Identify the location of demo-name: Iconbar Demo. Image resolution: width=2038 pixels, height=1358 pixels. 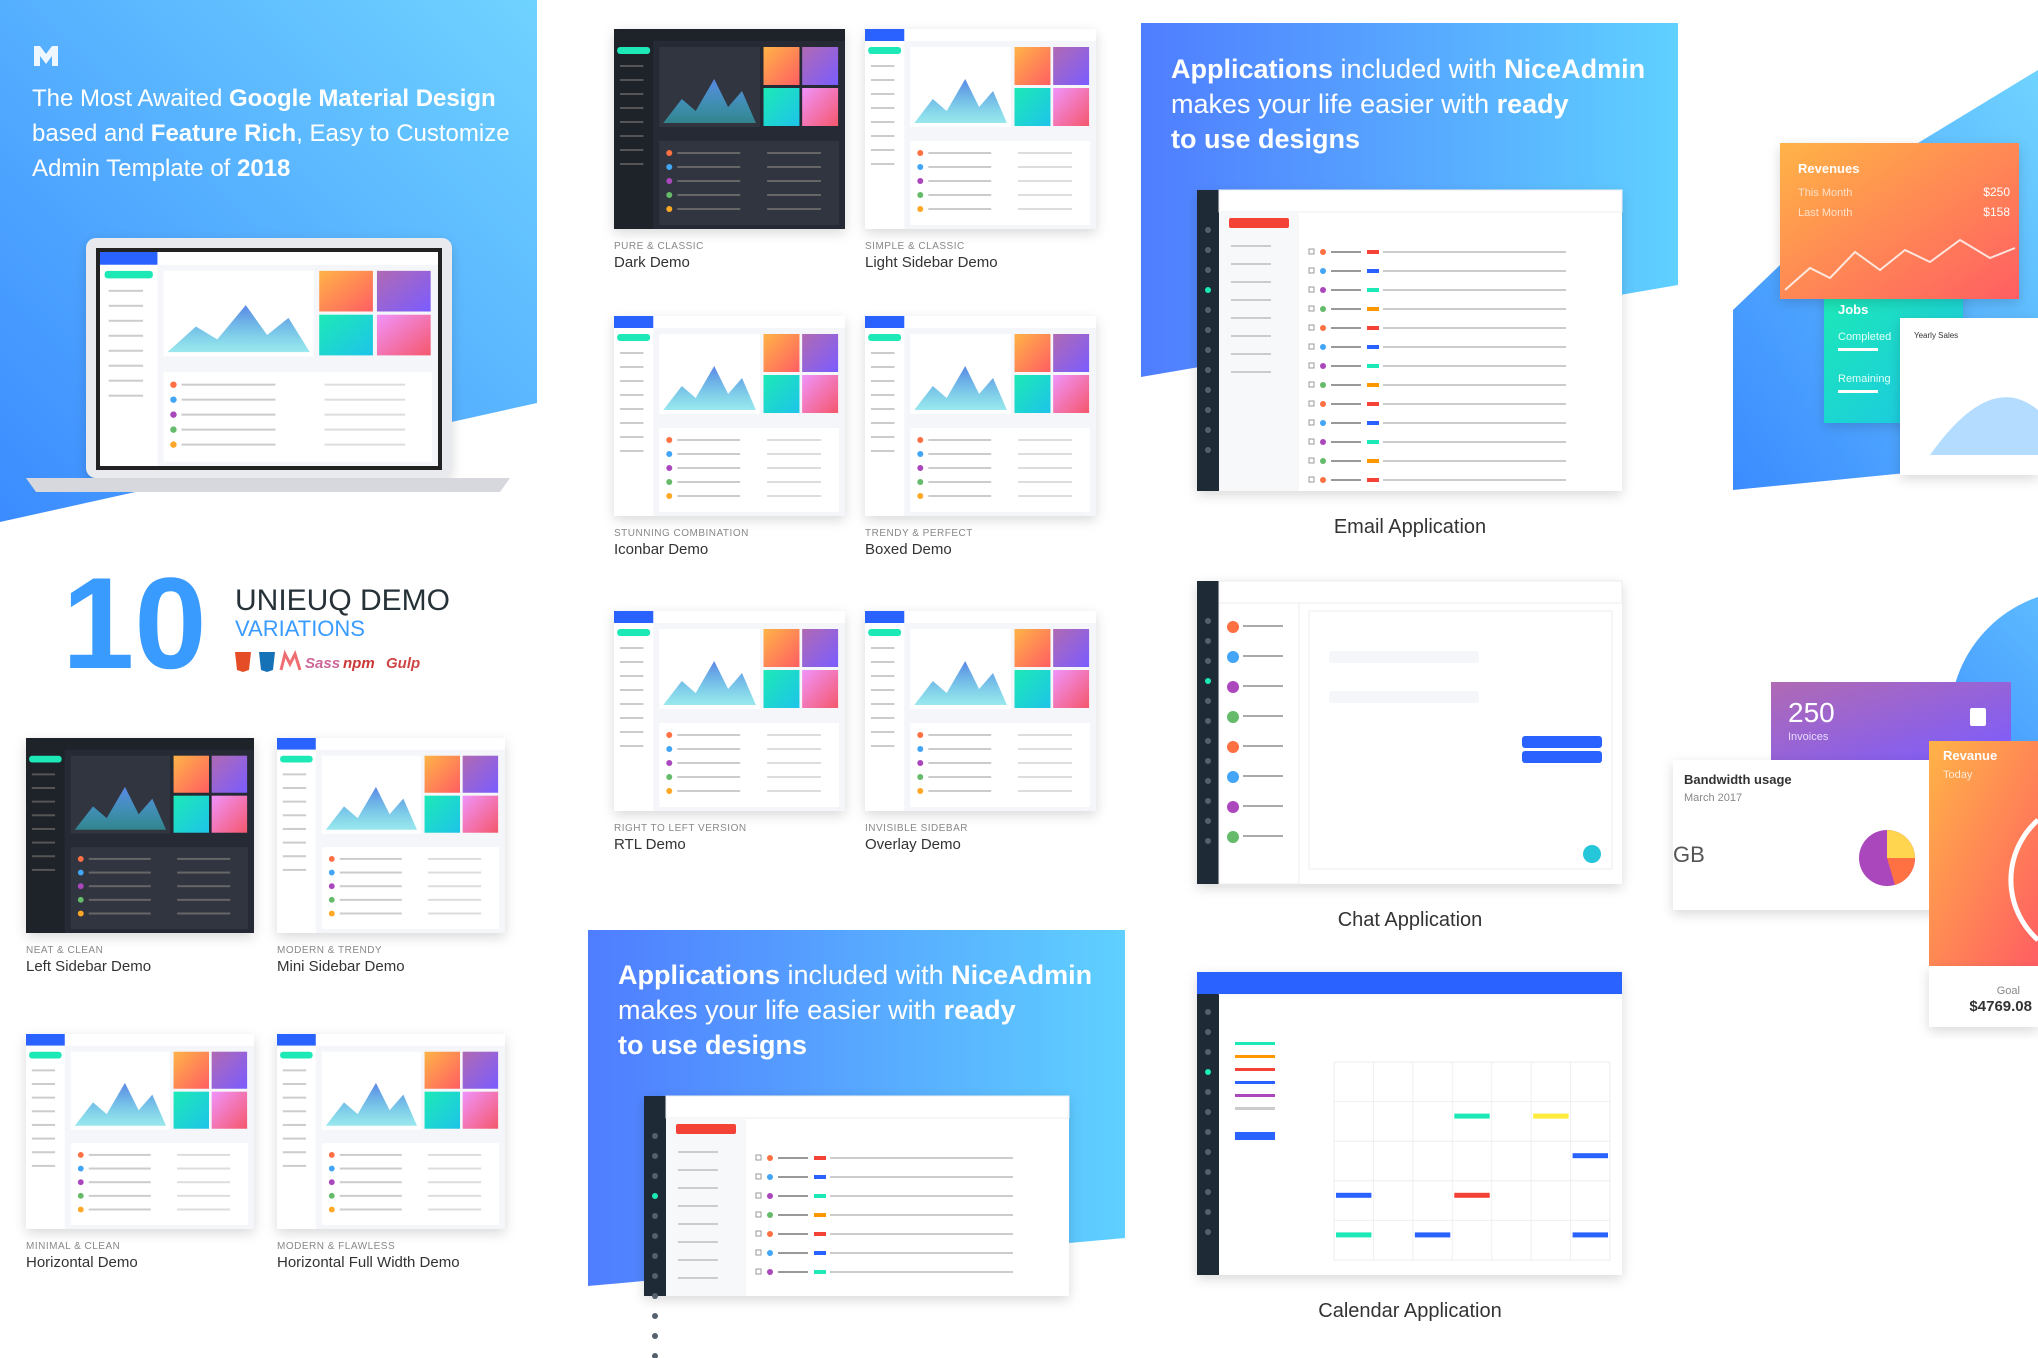
(661, 549).